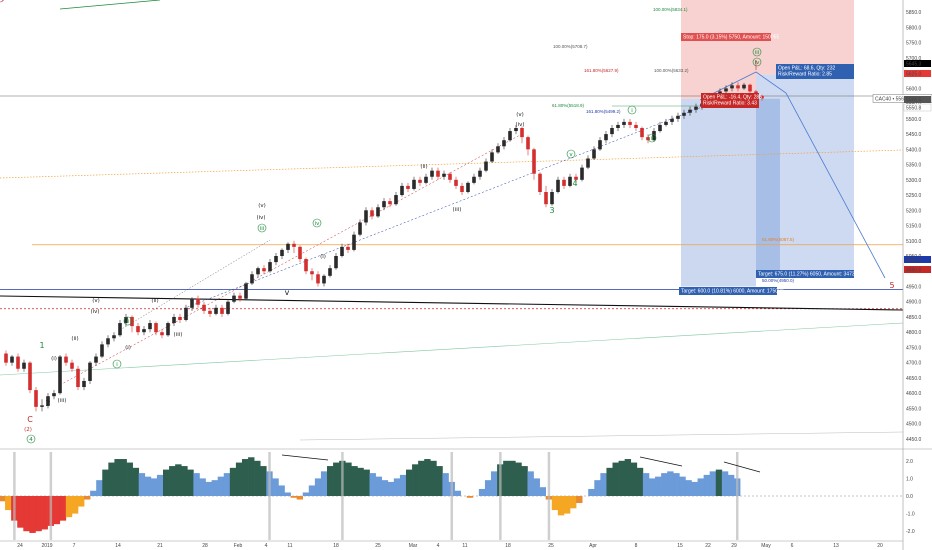 The image size is (932, 550). What do you see at coordinates (914, 13) in the screenshot?
I see `price-tick-label: 5850.0` at bounding box center [914, 13].